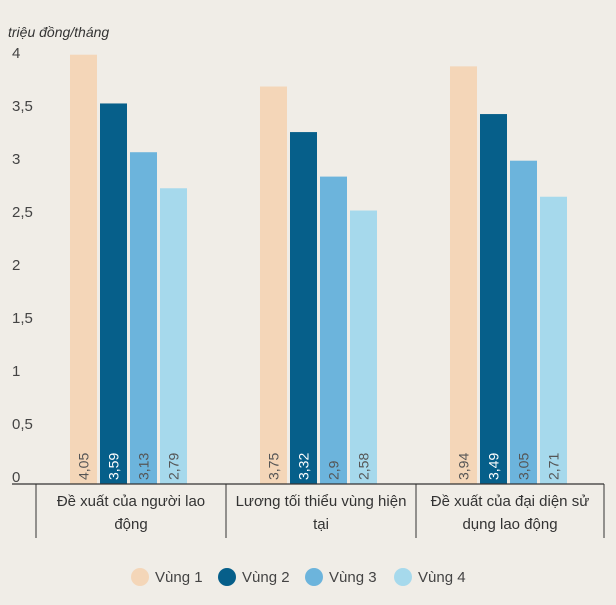  Describe the element at coordinates (16, 159) in the screenshot. I see `y-tick-label: 3` at that location.